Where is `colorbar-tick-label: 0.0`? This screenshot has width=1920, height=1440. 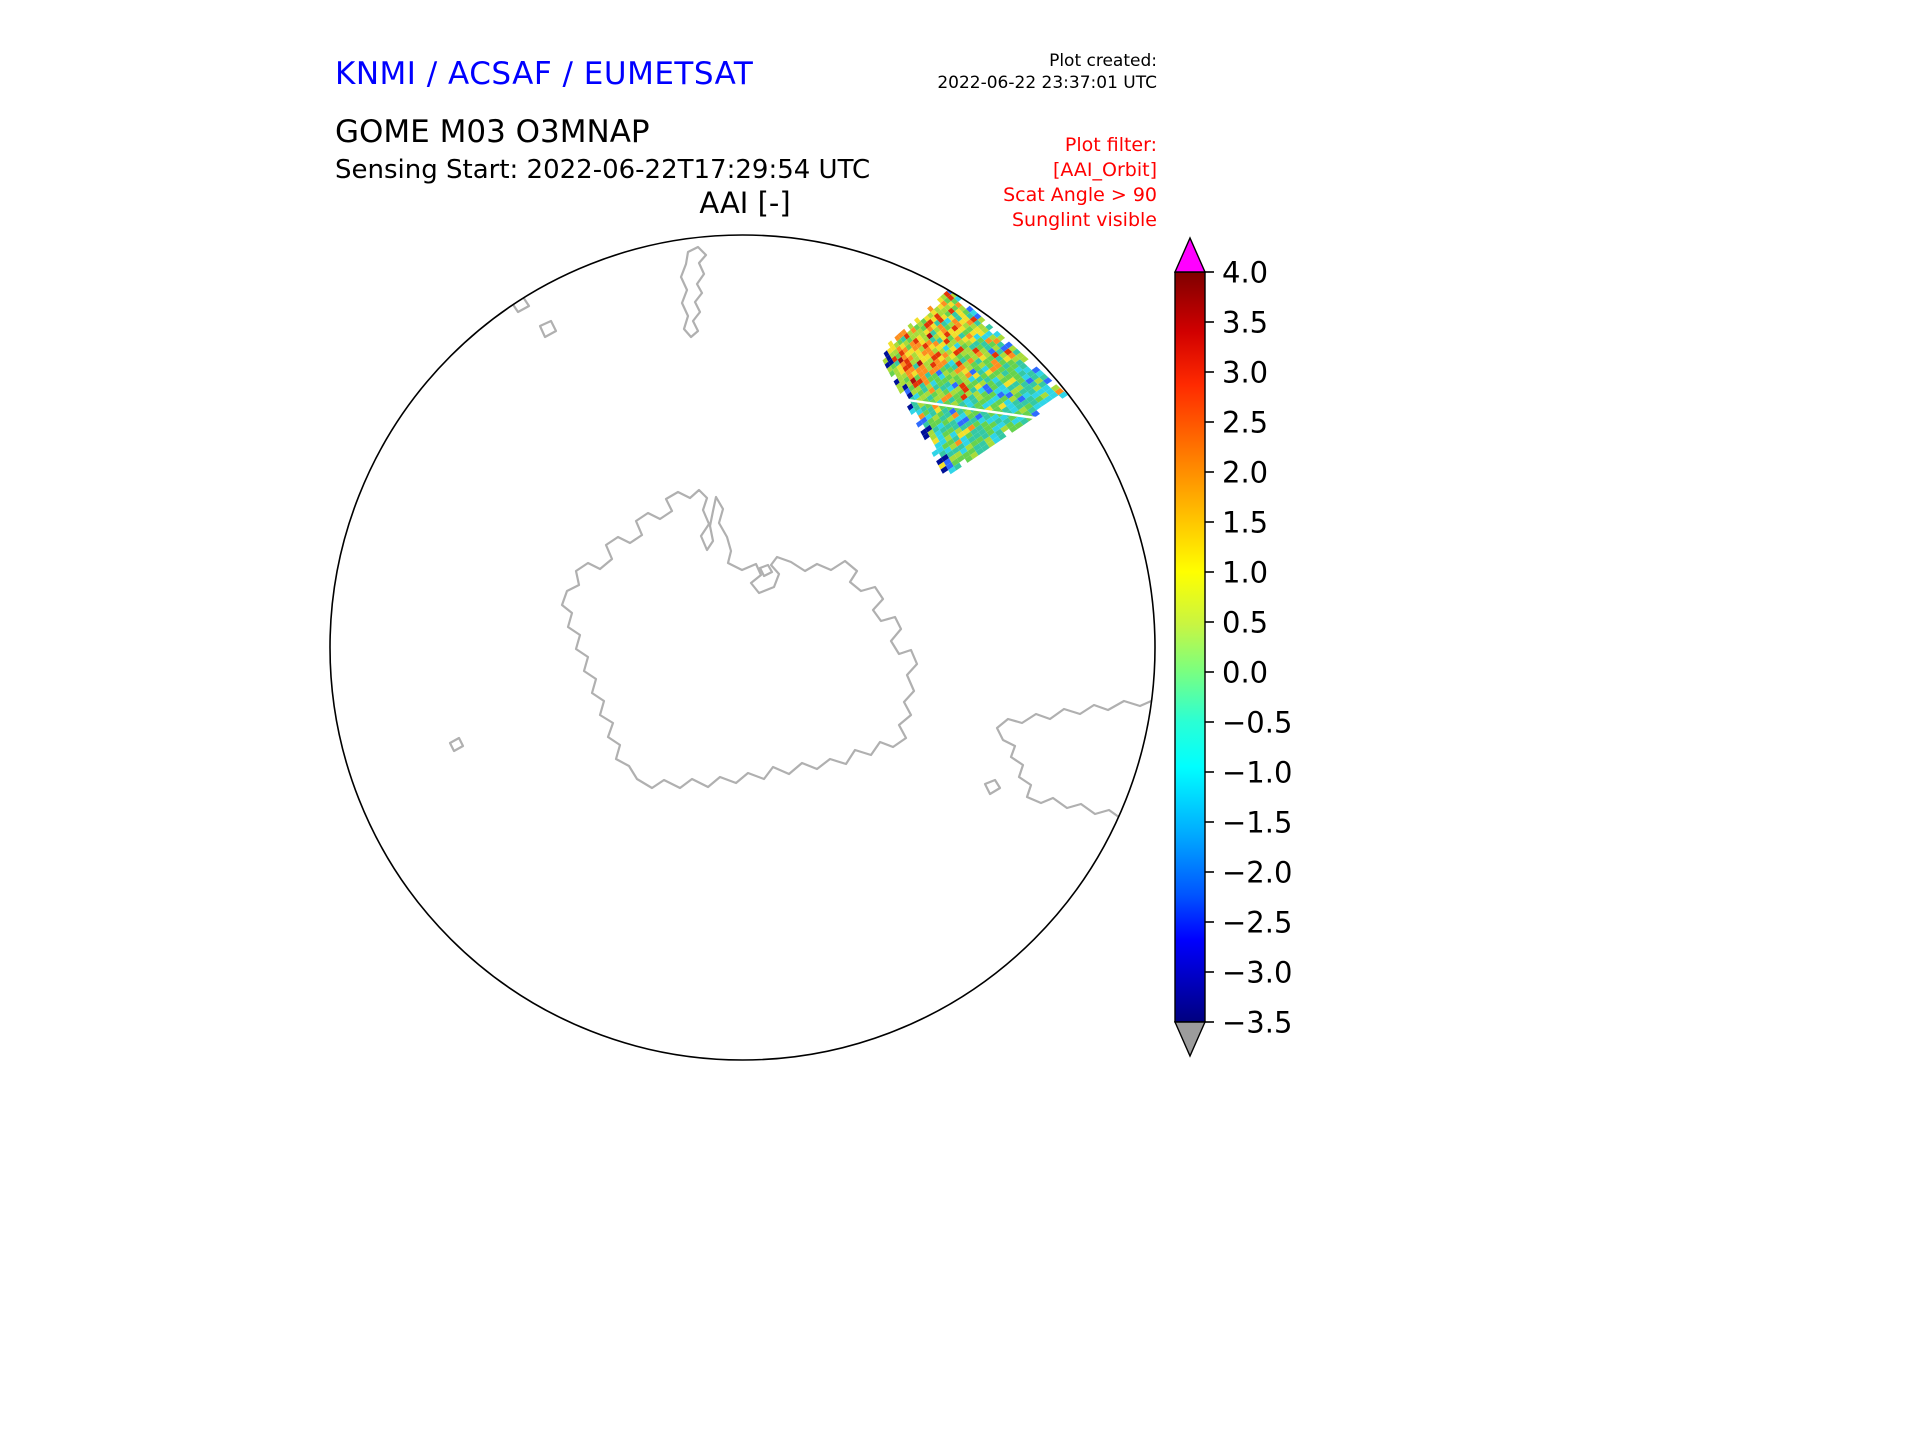
colorbar-tick-label: 0.0 is located at coordinates (1245, 672).